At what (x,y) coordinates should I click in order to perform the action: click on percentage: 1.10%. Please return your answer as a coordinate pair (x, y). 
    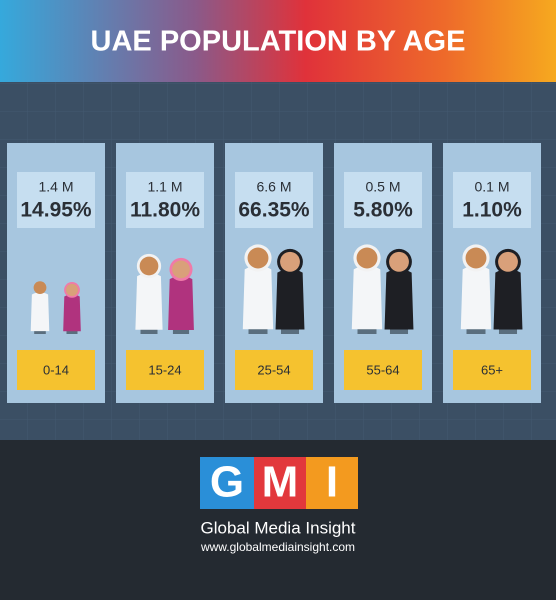
    Looking at the image, I should click on (492, 210).